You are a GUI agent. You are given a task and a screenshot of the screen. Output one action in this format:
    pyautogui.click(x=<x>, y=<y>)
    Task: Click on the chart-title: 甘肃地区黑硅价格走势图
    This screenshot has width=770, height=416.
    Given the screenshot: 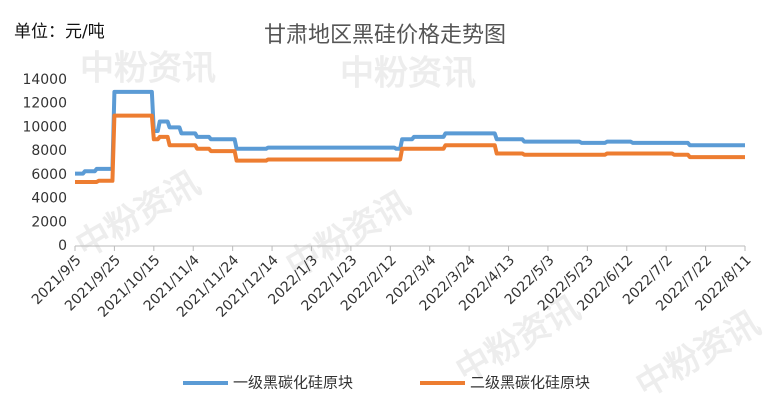 What is the action you would take?
    pyautogui.click(x=385, y=35)
    